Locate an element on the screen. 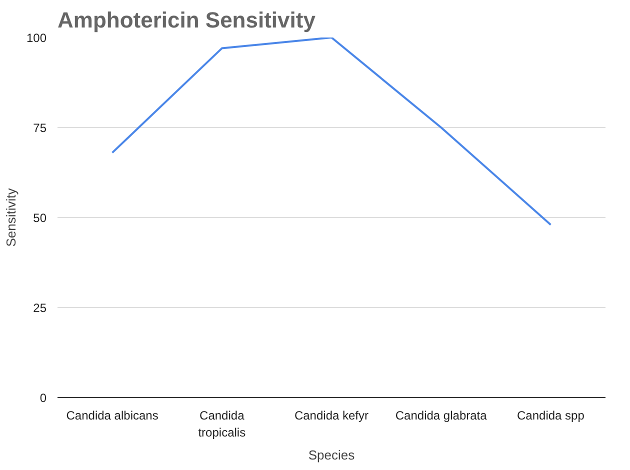  x-tick-label: Candida albicans is located at coordinates (112, 415).